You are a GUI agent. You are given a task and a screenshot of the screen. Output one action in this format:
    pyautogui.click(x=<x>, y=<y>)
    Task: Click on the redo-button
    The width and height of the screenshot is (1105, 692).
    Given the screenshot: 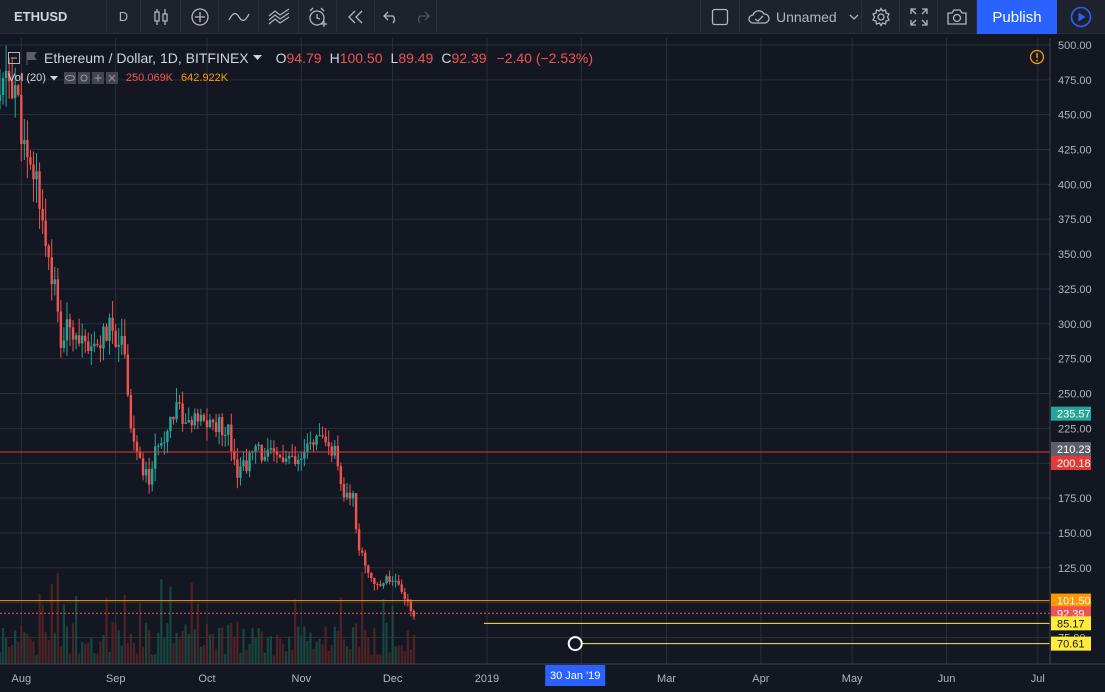 What is the action you would take?
    pyautogui.click(x=422, y=16)
    